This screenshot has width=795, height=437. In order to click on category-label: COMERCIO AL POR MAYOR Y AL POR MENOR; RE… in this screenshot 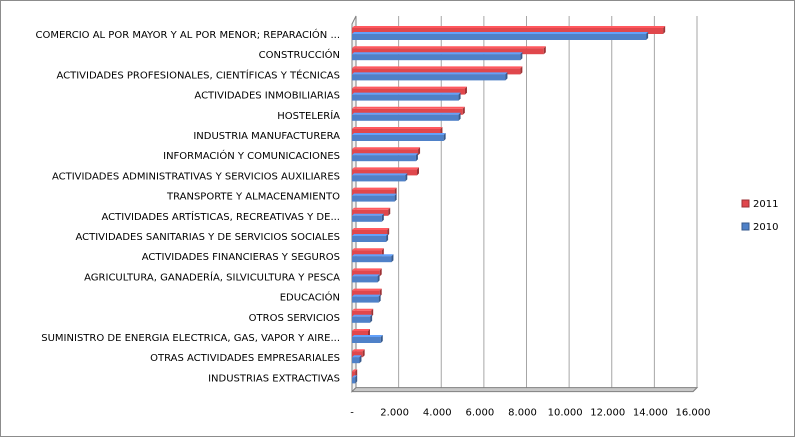, I will do `click(187, 34)`.